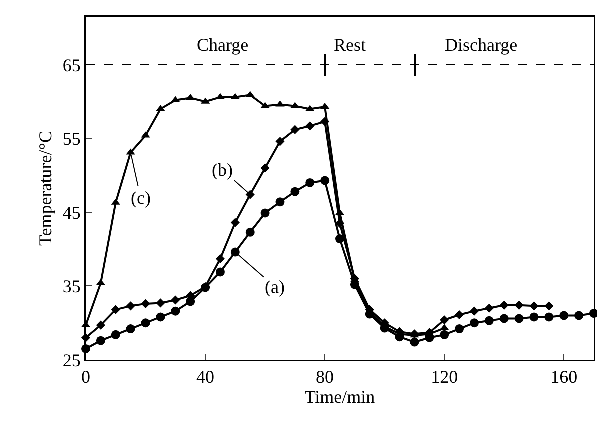 The image size is (597, 421). Describe the element at coordinates (86, 377) in the screenshot. I see `x-tick-label: 0` at that location.